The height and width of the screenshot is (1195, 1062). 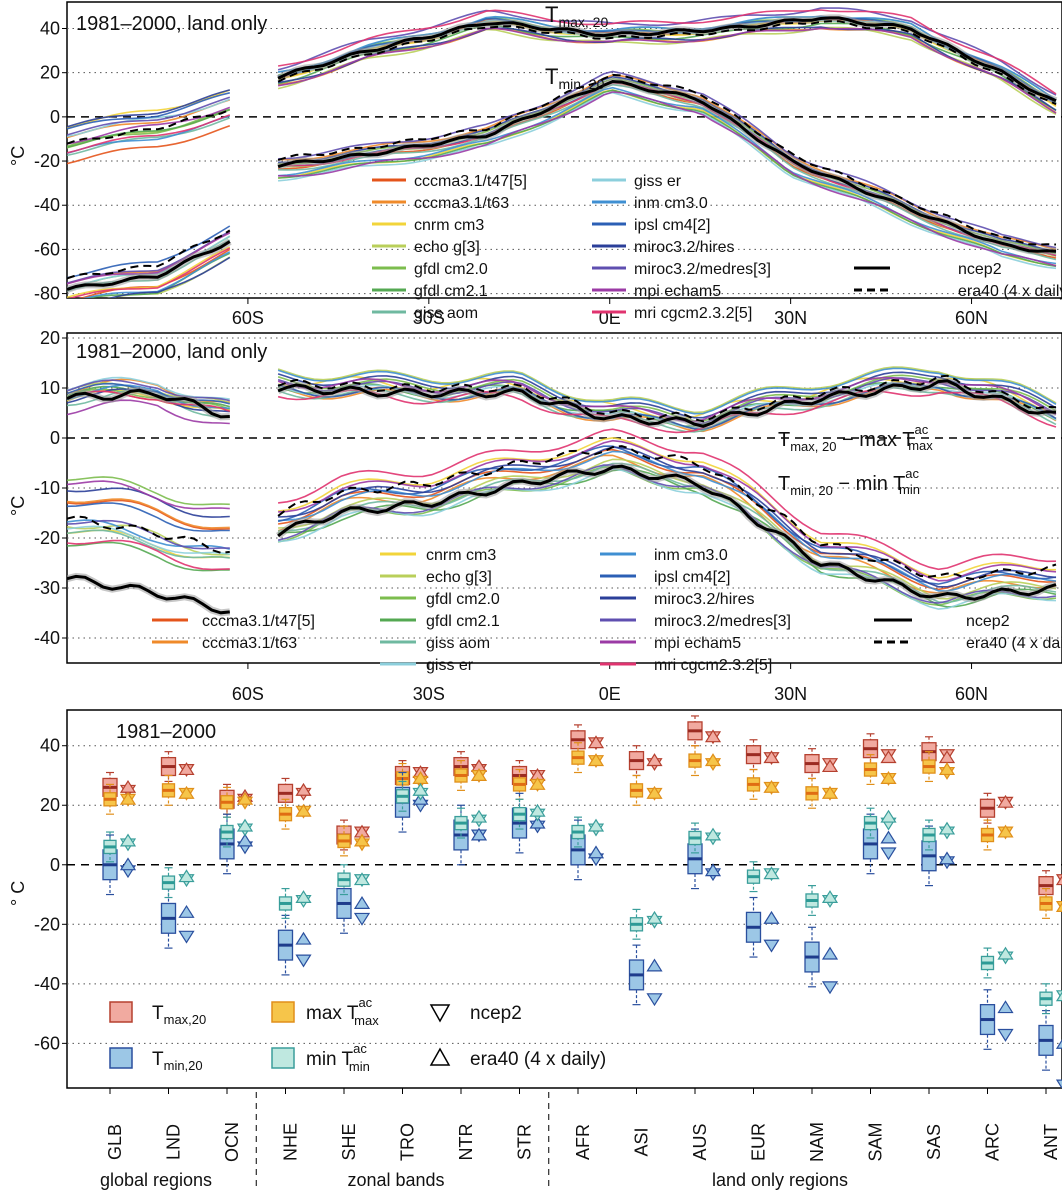 What do you see at coordinates (1010, 291) in the screenshot?
I see `legend-label: era40 (4 x daily)` at bounding box center [1010, 291].